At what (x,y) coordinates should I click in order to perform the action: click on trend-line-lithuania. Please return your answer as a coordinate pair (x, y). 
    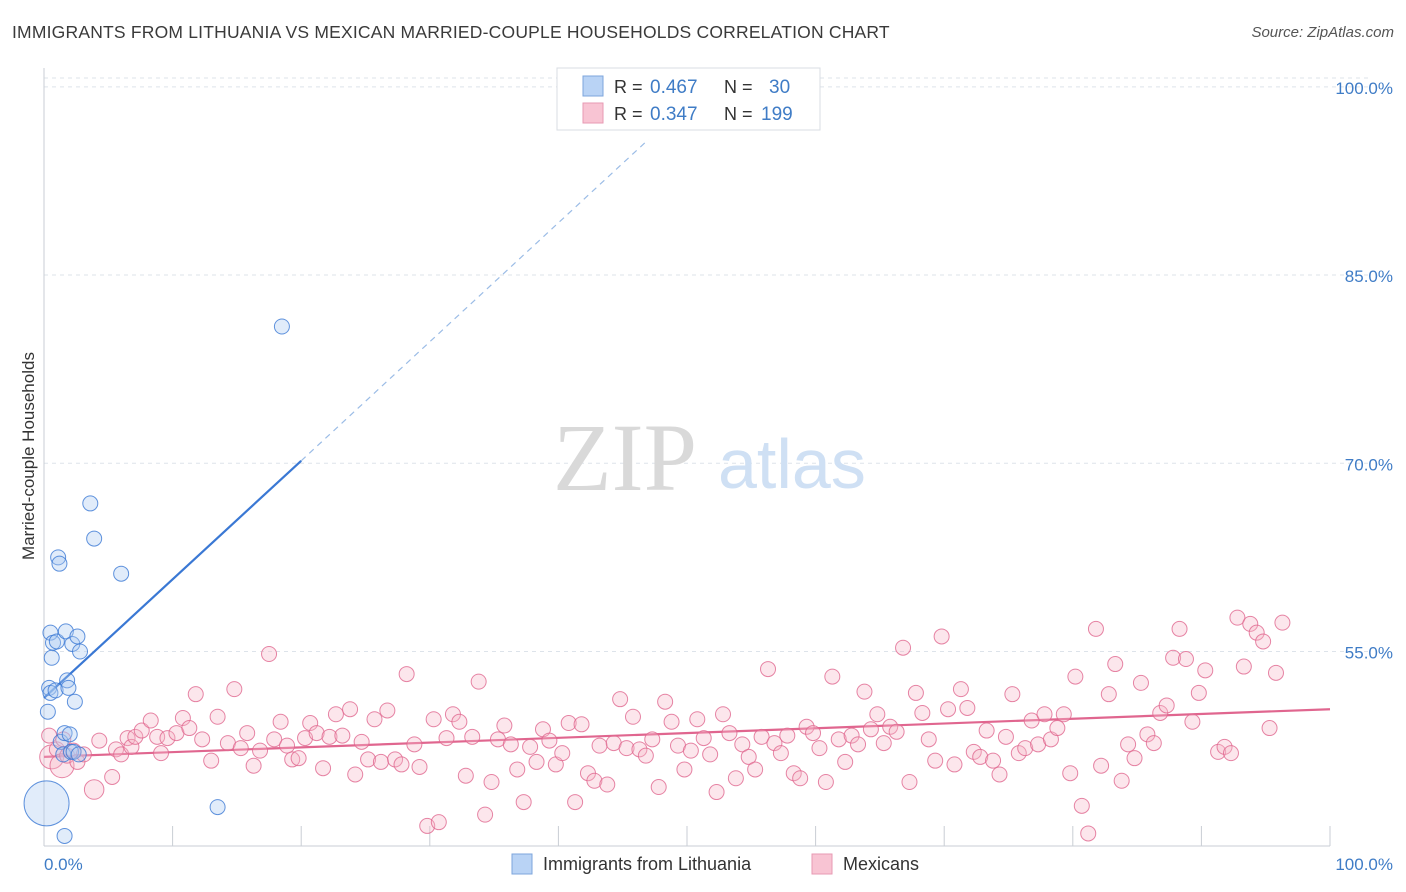
    Looking at the image, I should click on (172, 579).